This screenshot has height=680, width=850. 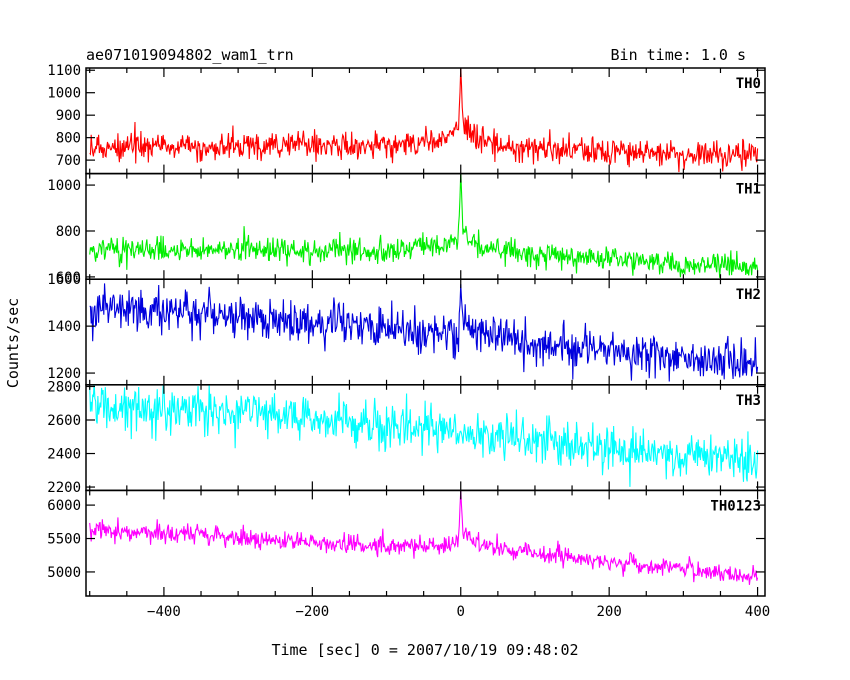 I want to click on series-line-th2, so click(x=424, y=332).